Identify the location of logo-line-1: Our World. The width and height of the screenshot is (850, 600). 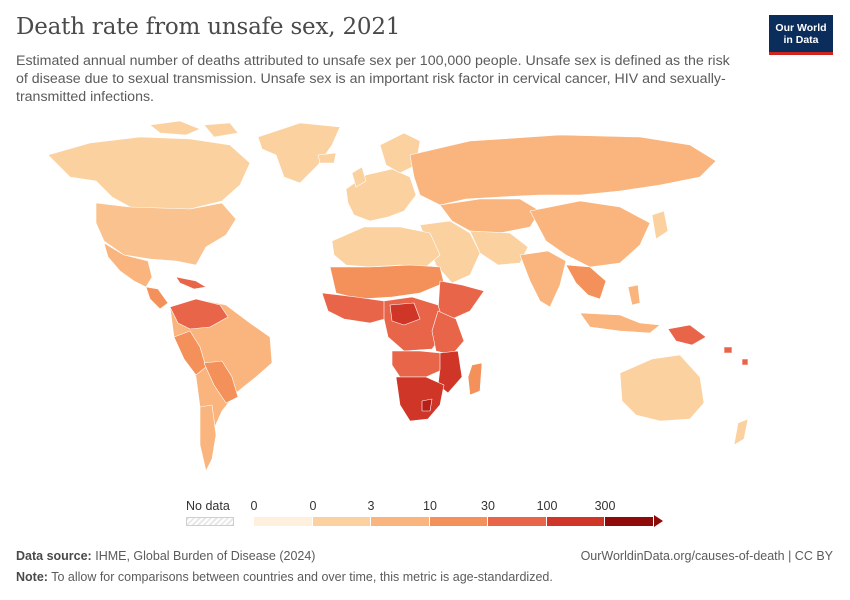
(801, 27).